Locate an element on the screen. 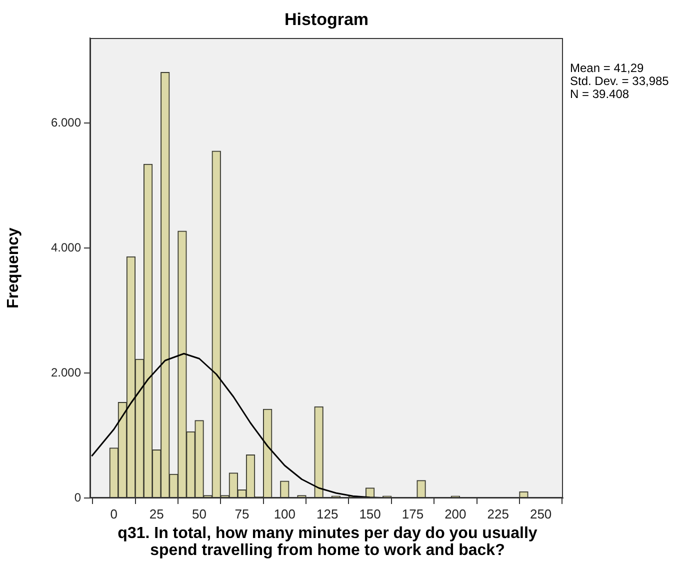  x-axis-title: q31. In total, how many minutes per day do you usually spend travelling from home to work and back? is located at coordinates (327, 542).